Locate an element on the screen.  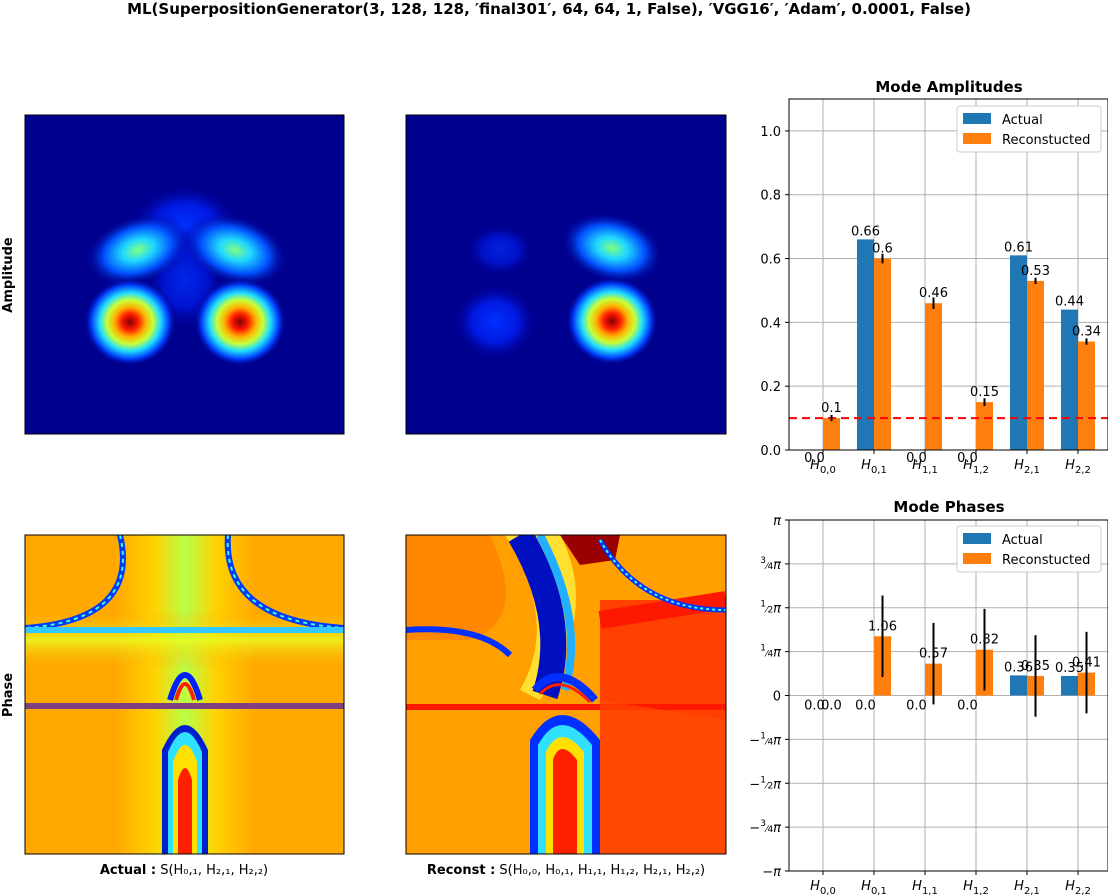
y-tick-label: 0.6 is located at coordinates (770, 260).